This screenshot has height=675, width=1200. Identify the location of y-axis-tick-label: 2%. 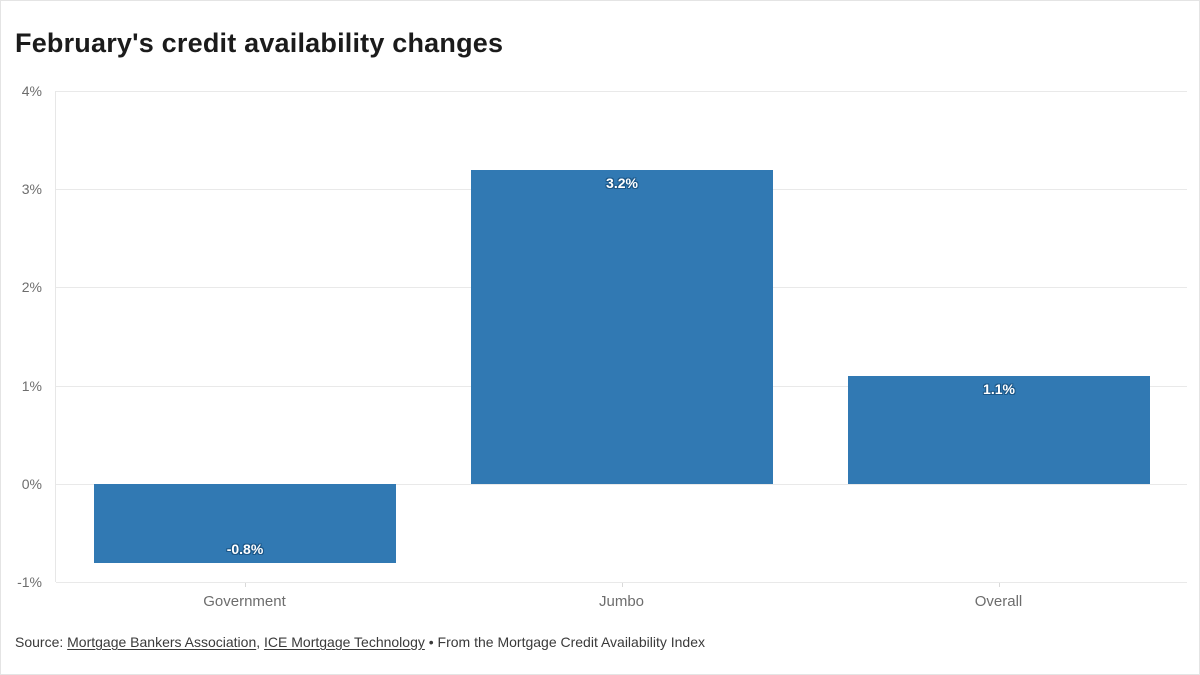
(31, 287).